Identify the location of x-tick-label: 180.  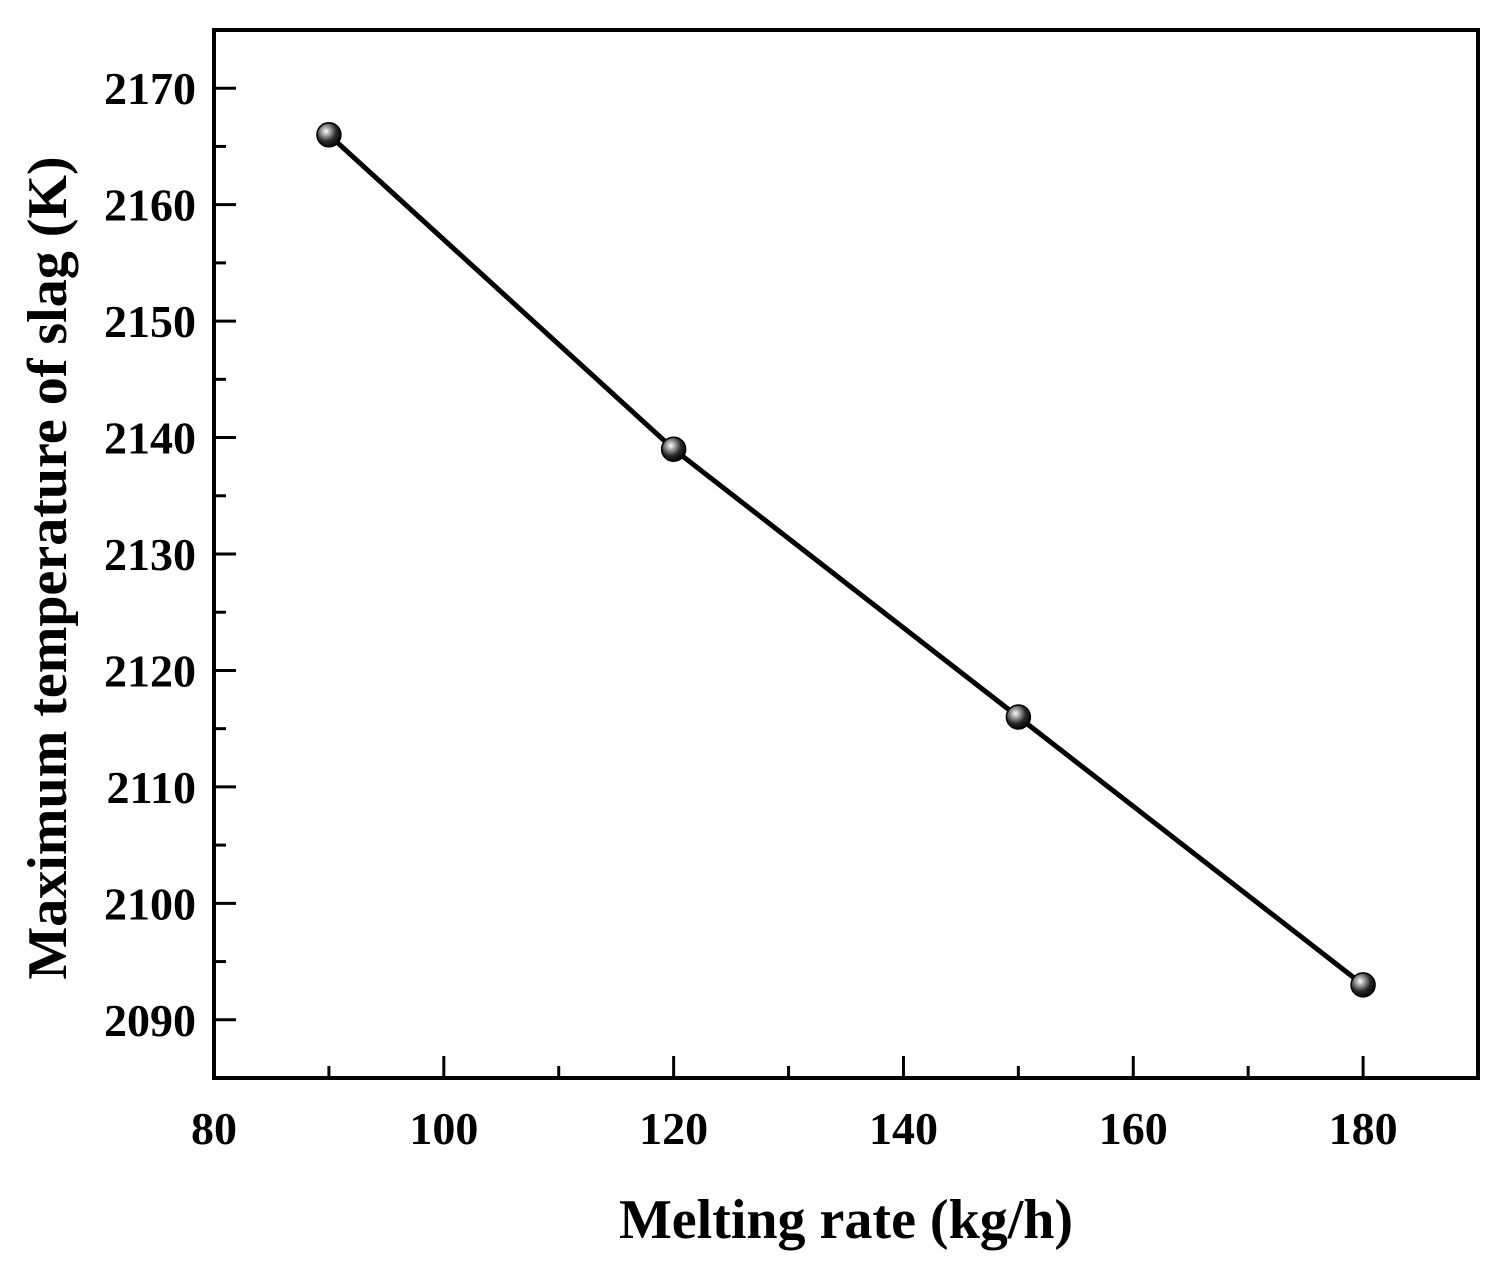
(1363, 1128).